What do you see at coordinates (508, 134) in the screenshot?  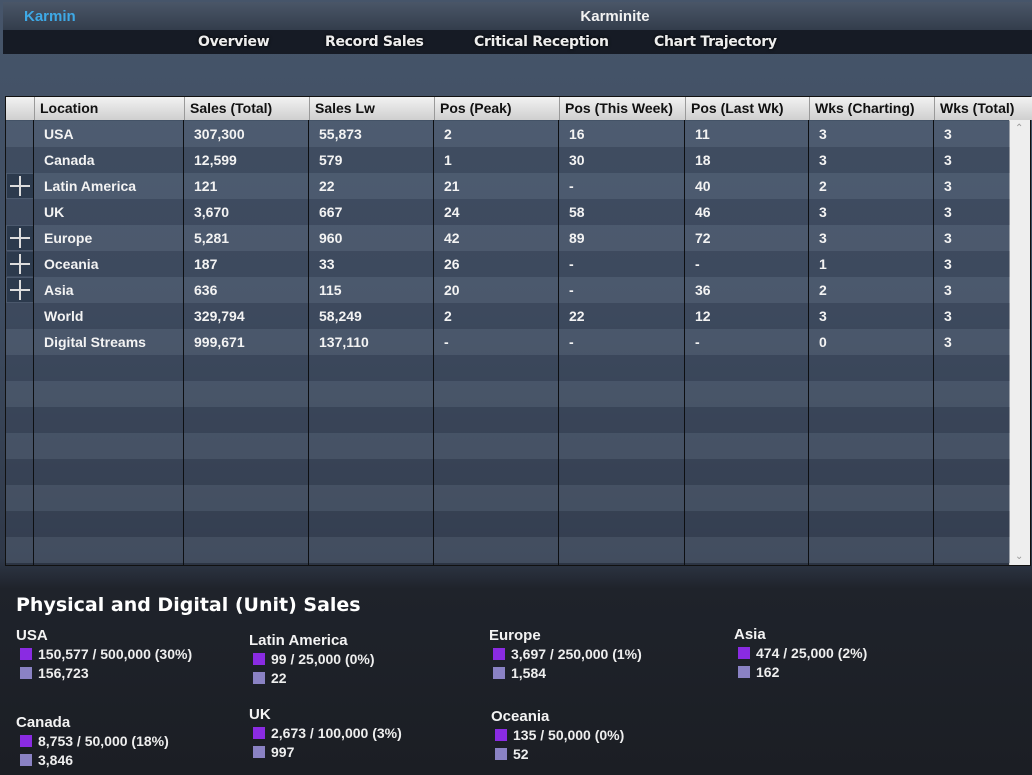 I see `table-row: USA 307,300 55,873 2 16 11 3 3` at bounding box center [508, 134].